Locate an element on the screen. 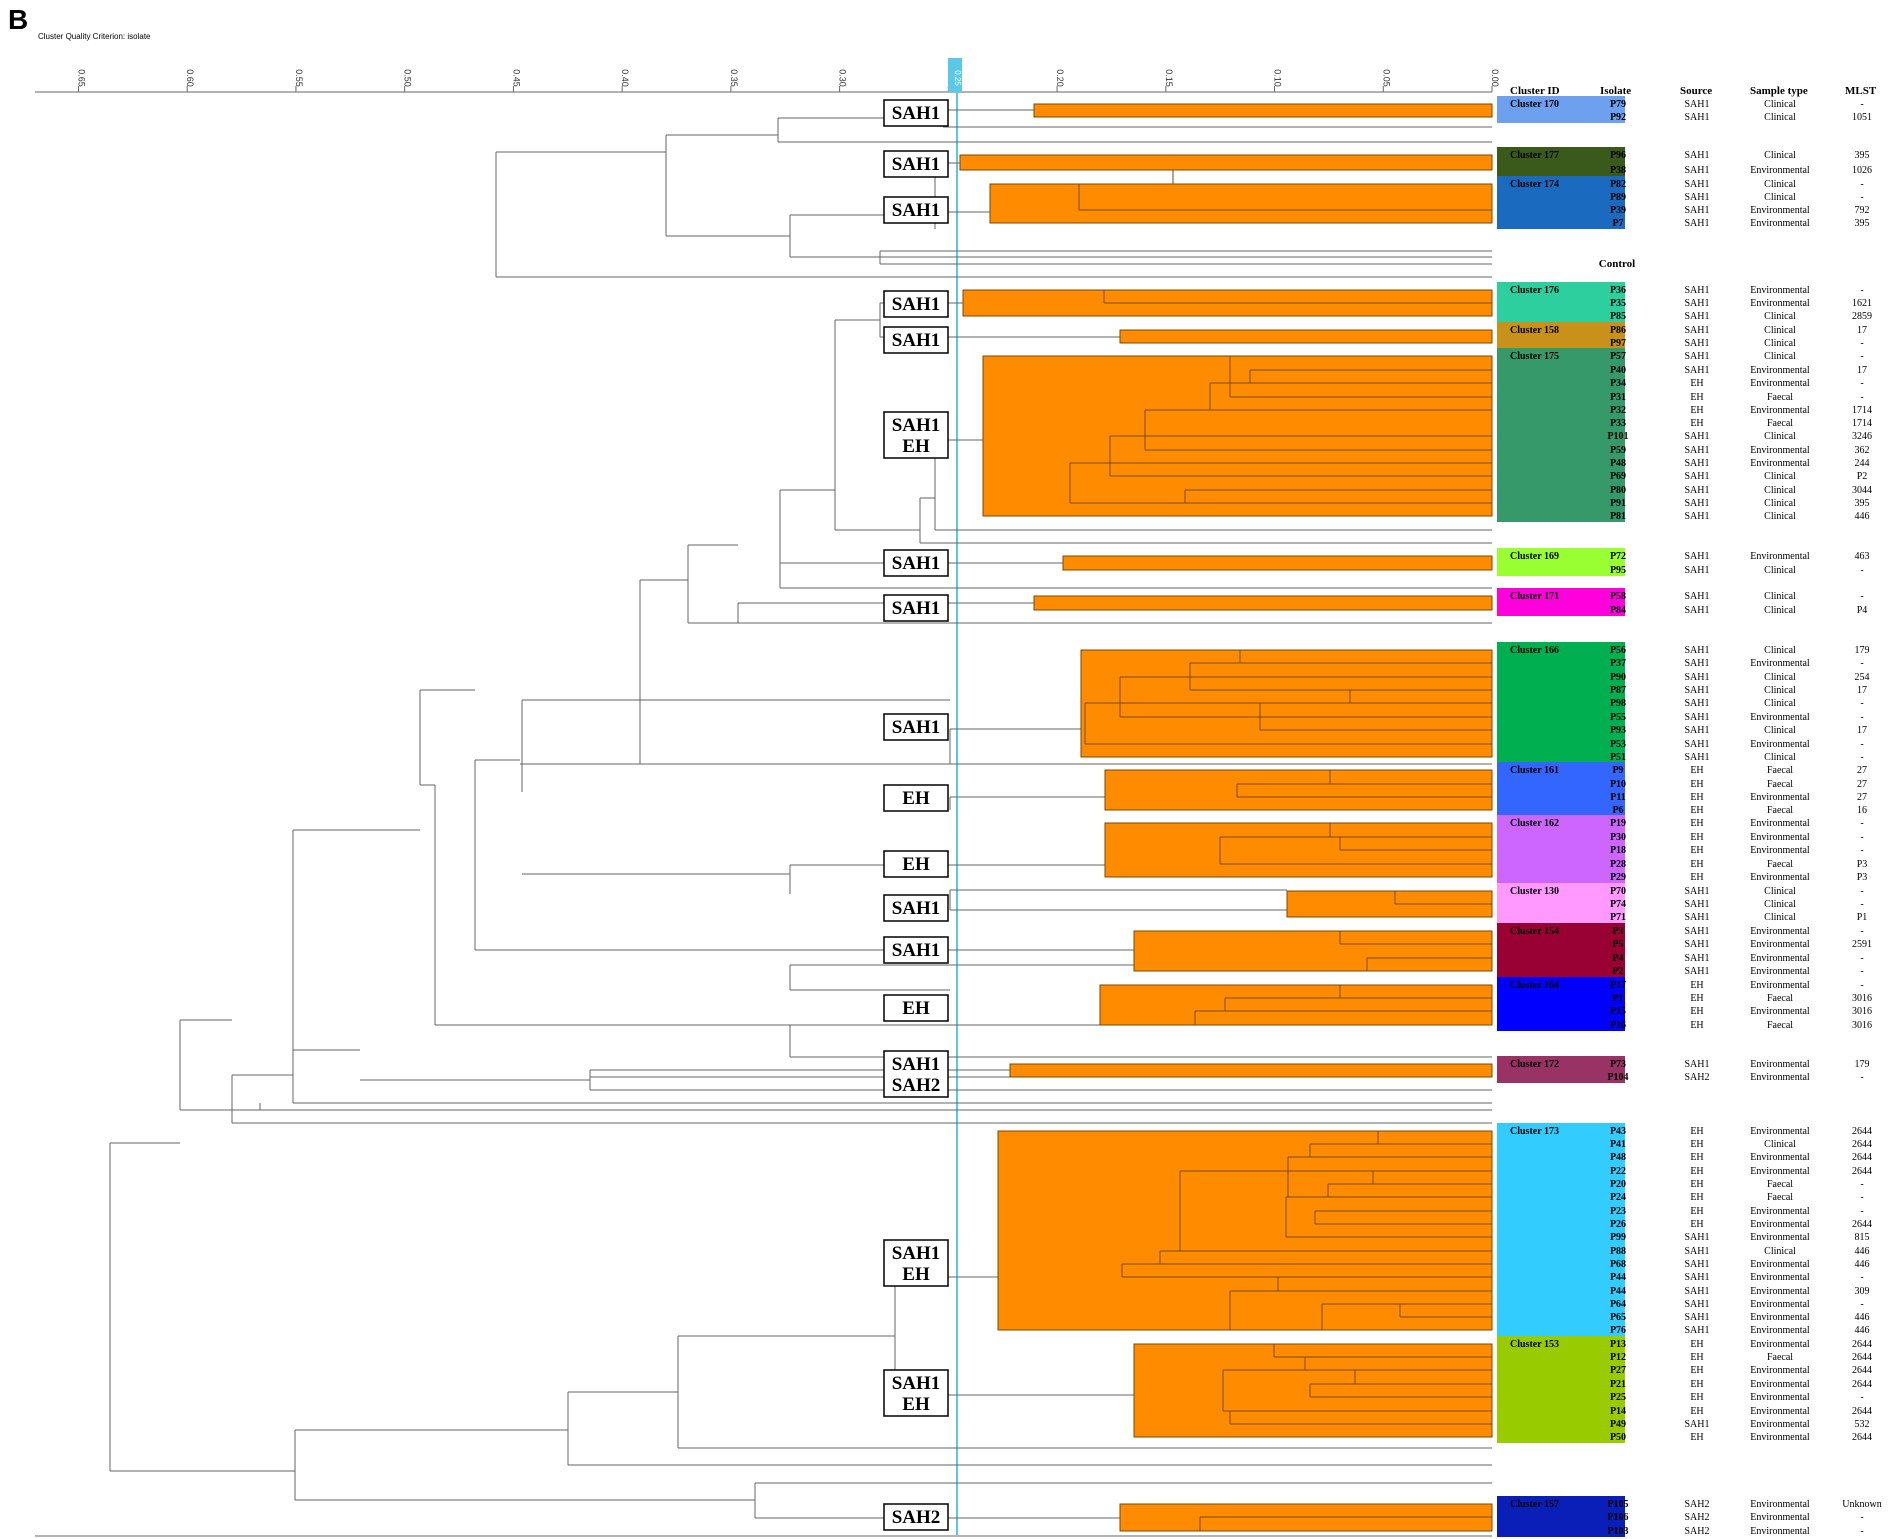 Image resolution: width=1902 pixels, height=1539 pixels. isolate-mlst: 1026 is located at coordinates (1862, 170).